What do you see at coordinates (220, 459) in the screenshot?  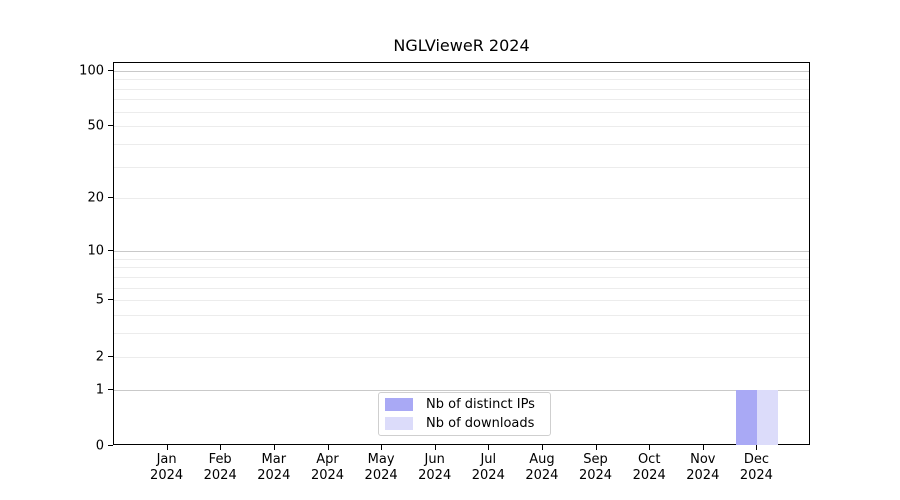 I see `x-tick-month: Feb` at bounding box center [220, 459].